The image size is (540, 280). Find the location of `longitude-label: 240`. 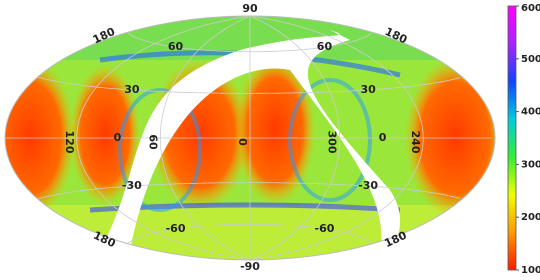

longitude-label: 240 is located at coordinates (415, 142).